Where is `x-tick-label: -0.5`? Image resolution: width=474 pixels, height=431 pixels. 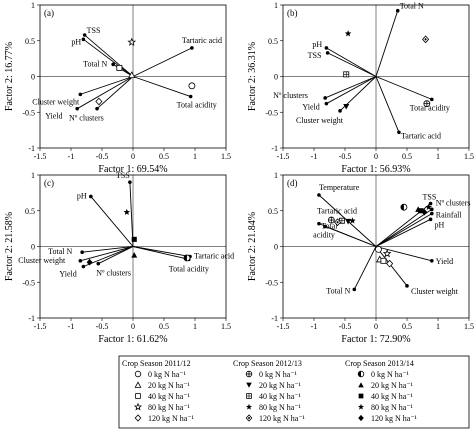 x-tick-label: -0.5 is located at coordinates (102, 156).